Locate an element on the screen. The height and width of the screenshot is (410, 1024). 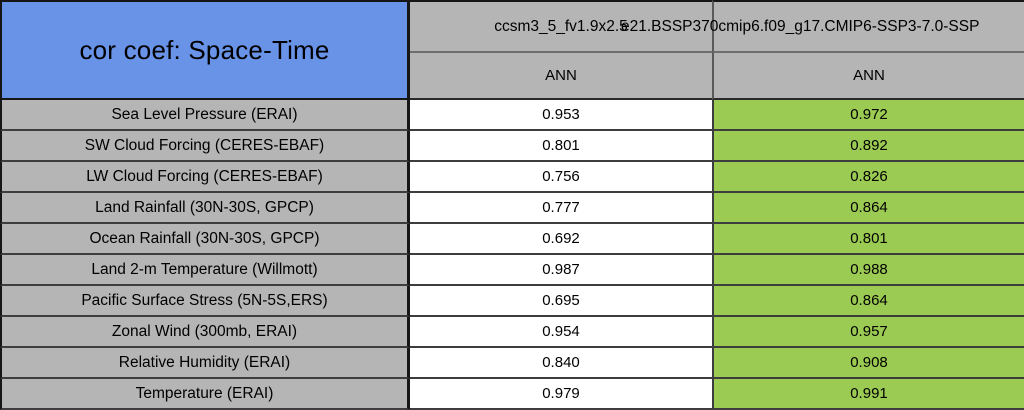
row-label: Pacific Surface Stress (5N-5S,ERS) is located at coordinates (205, 301).